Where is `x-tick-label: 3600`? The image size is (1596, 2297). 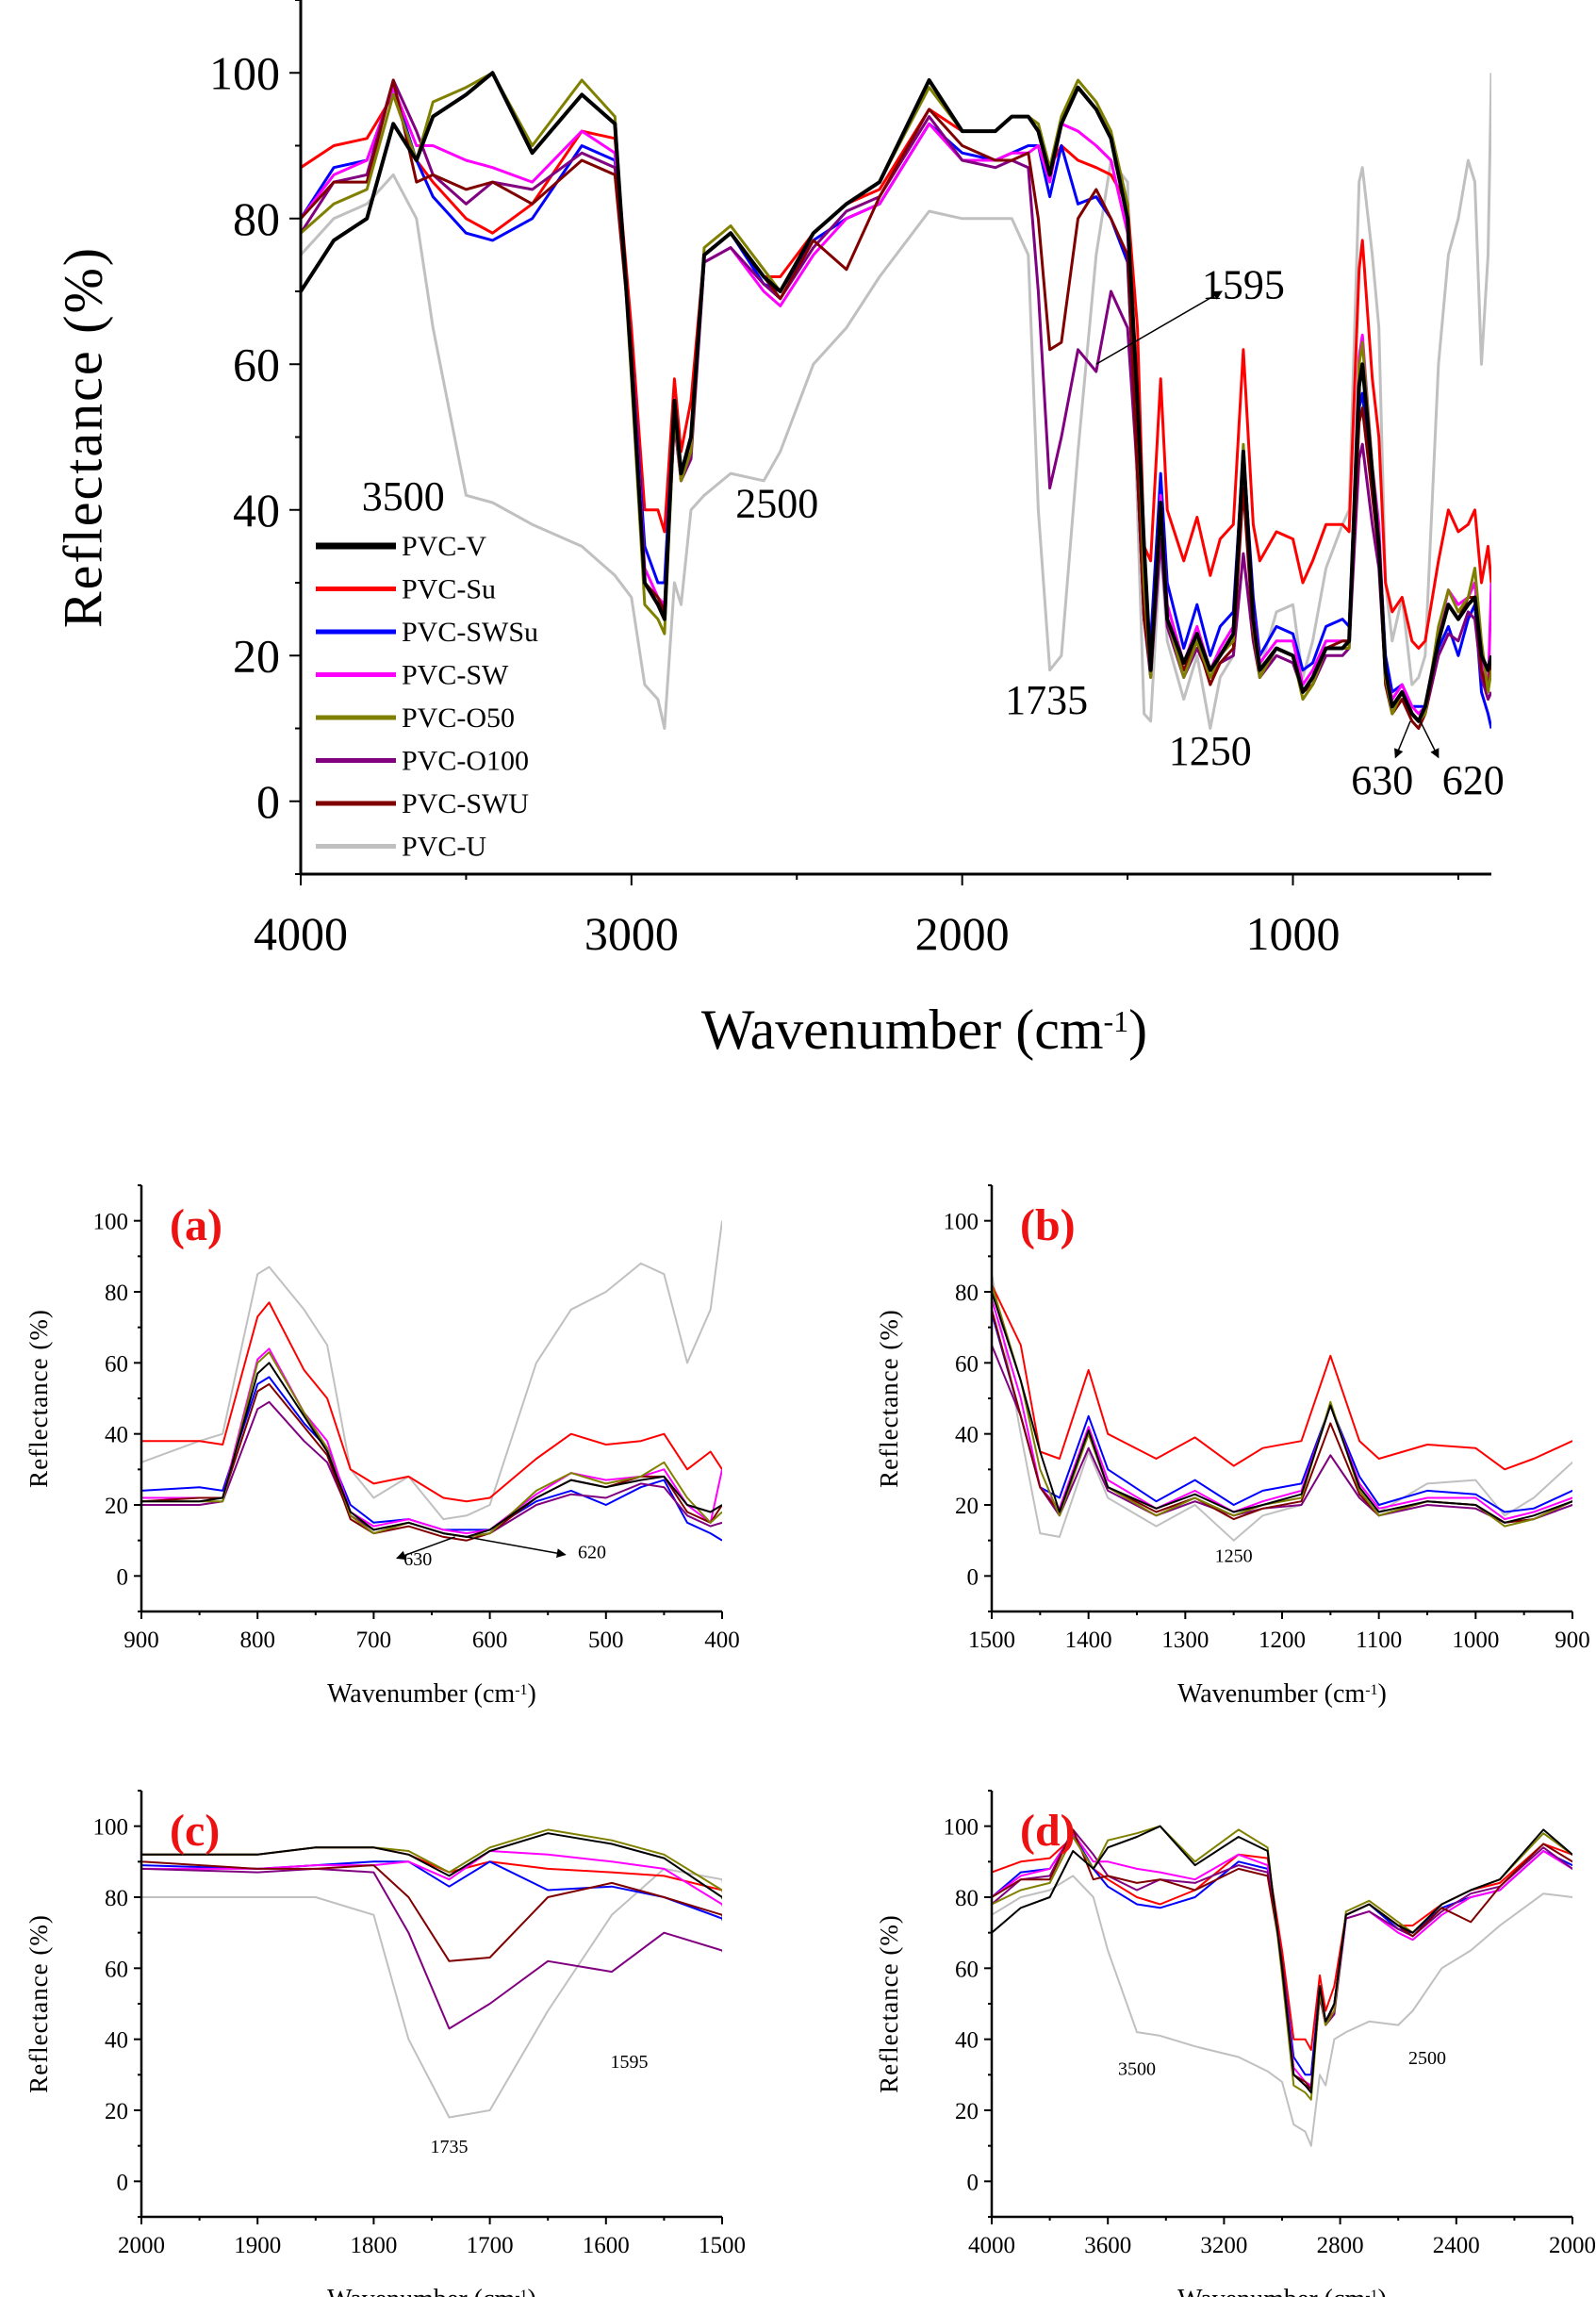
x-tick-label: 3600 is located at coordinates (1107, 2245).